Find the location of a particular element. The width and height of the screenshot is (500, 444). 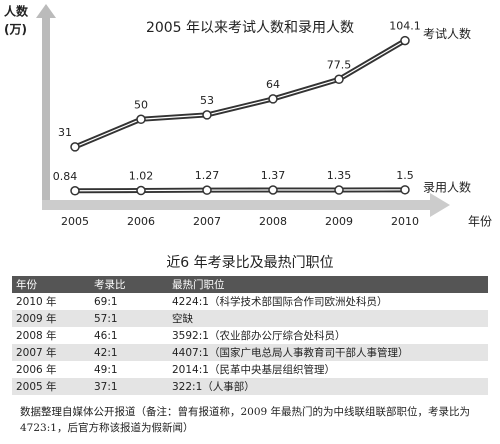

value-label: 0.84 is located at coordinates (65, 176).